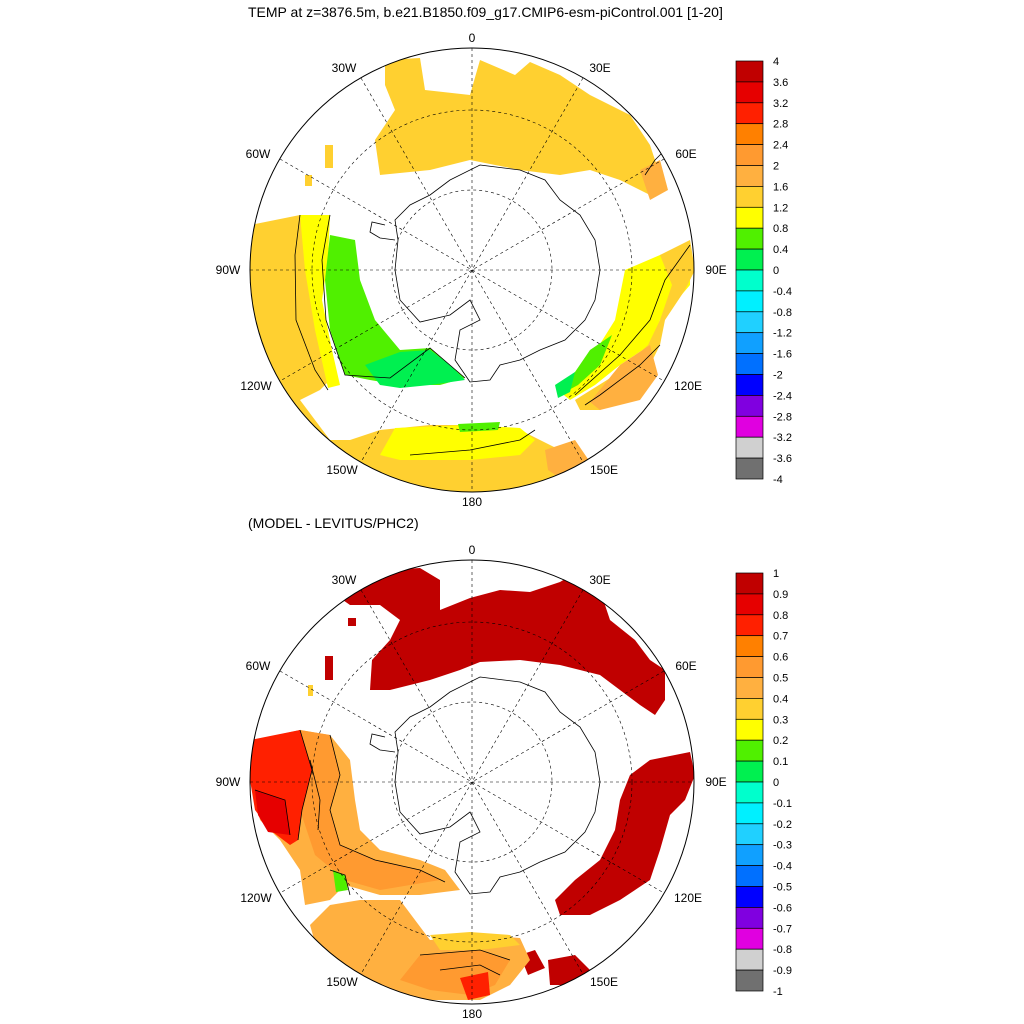 This screenshot has height=1024, width=1024. What do you see at coordinates (475, 986) in the screenshot?
I see `bottom-field-south-red-core` at bounding box center [475, 986].